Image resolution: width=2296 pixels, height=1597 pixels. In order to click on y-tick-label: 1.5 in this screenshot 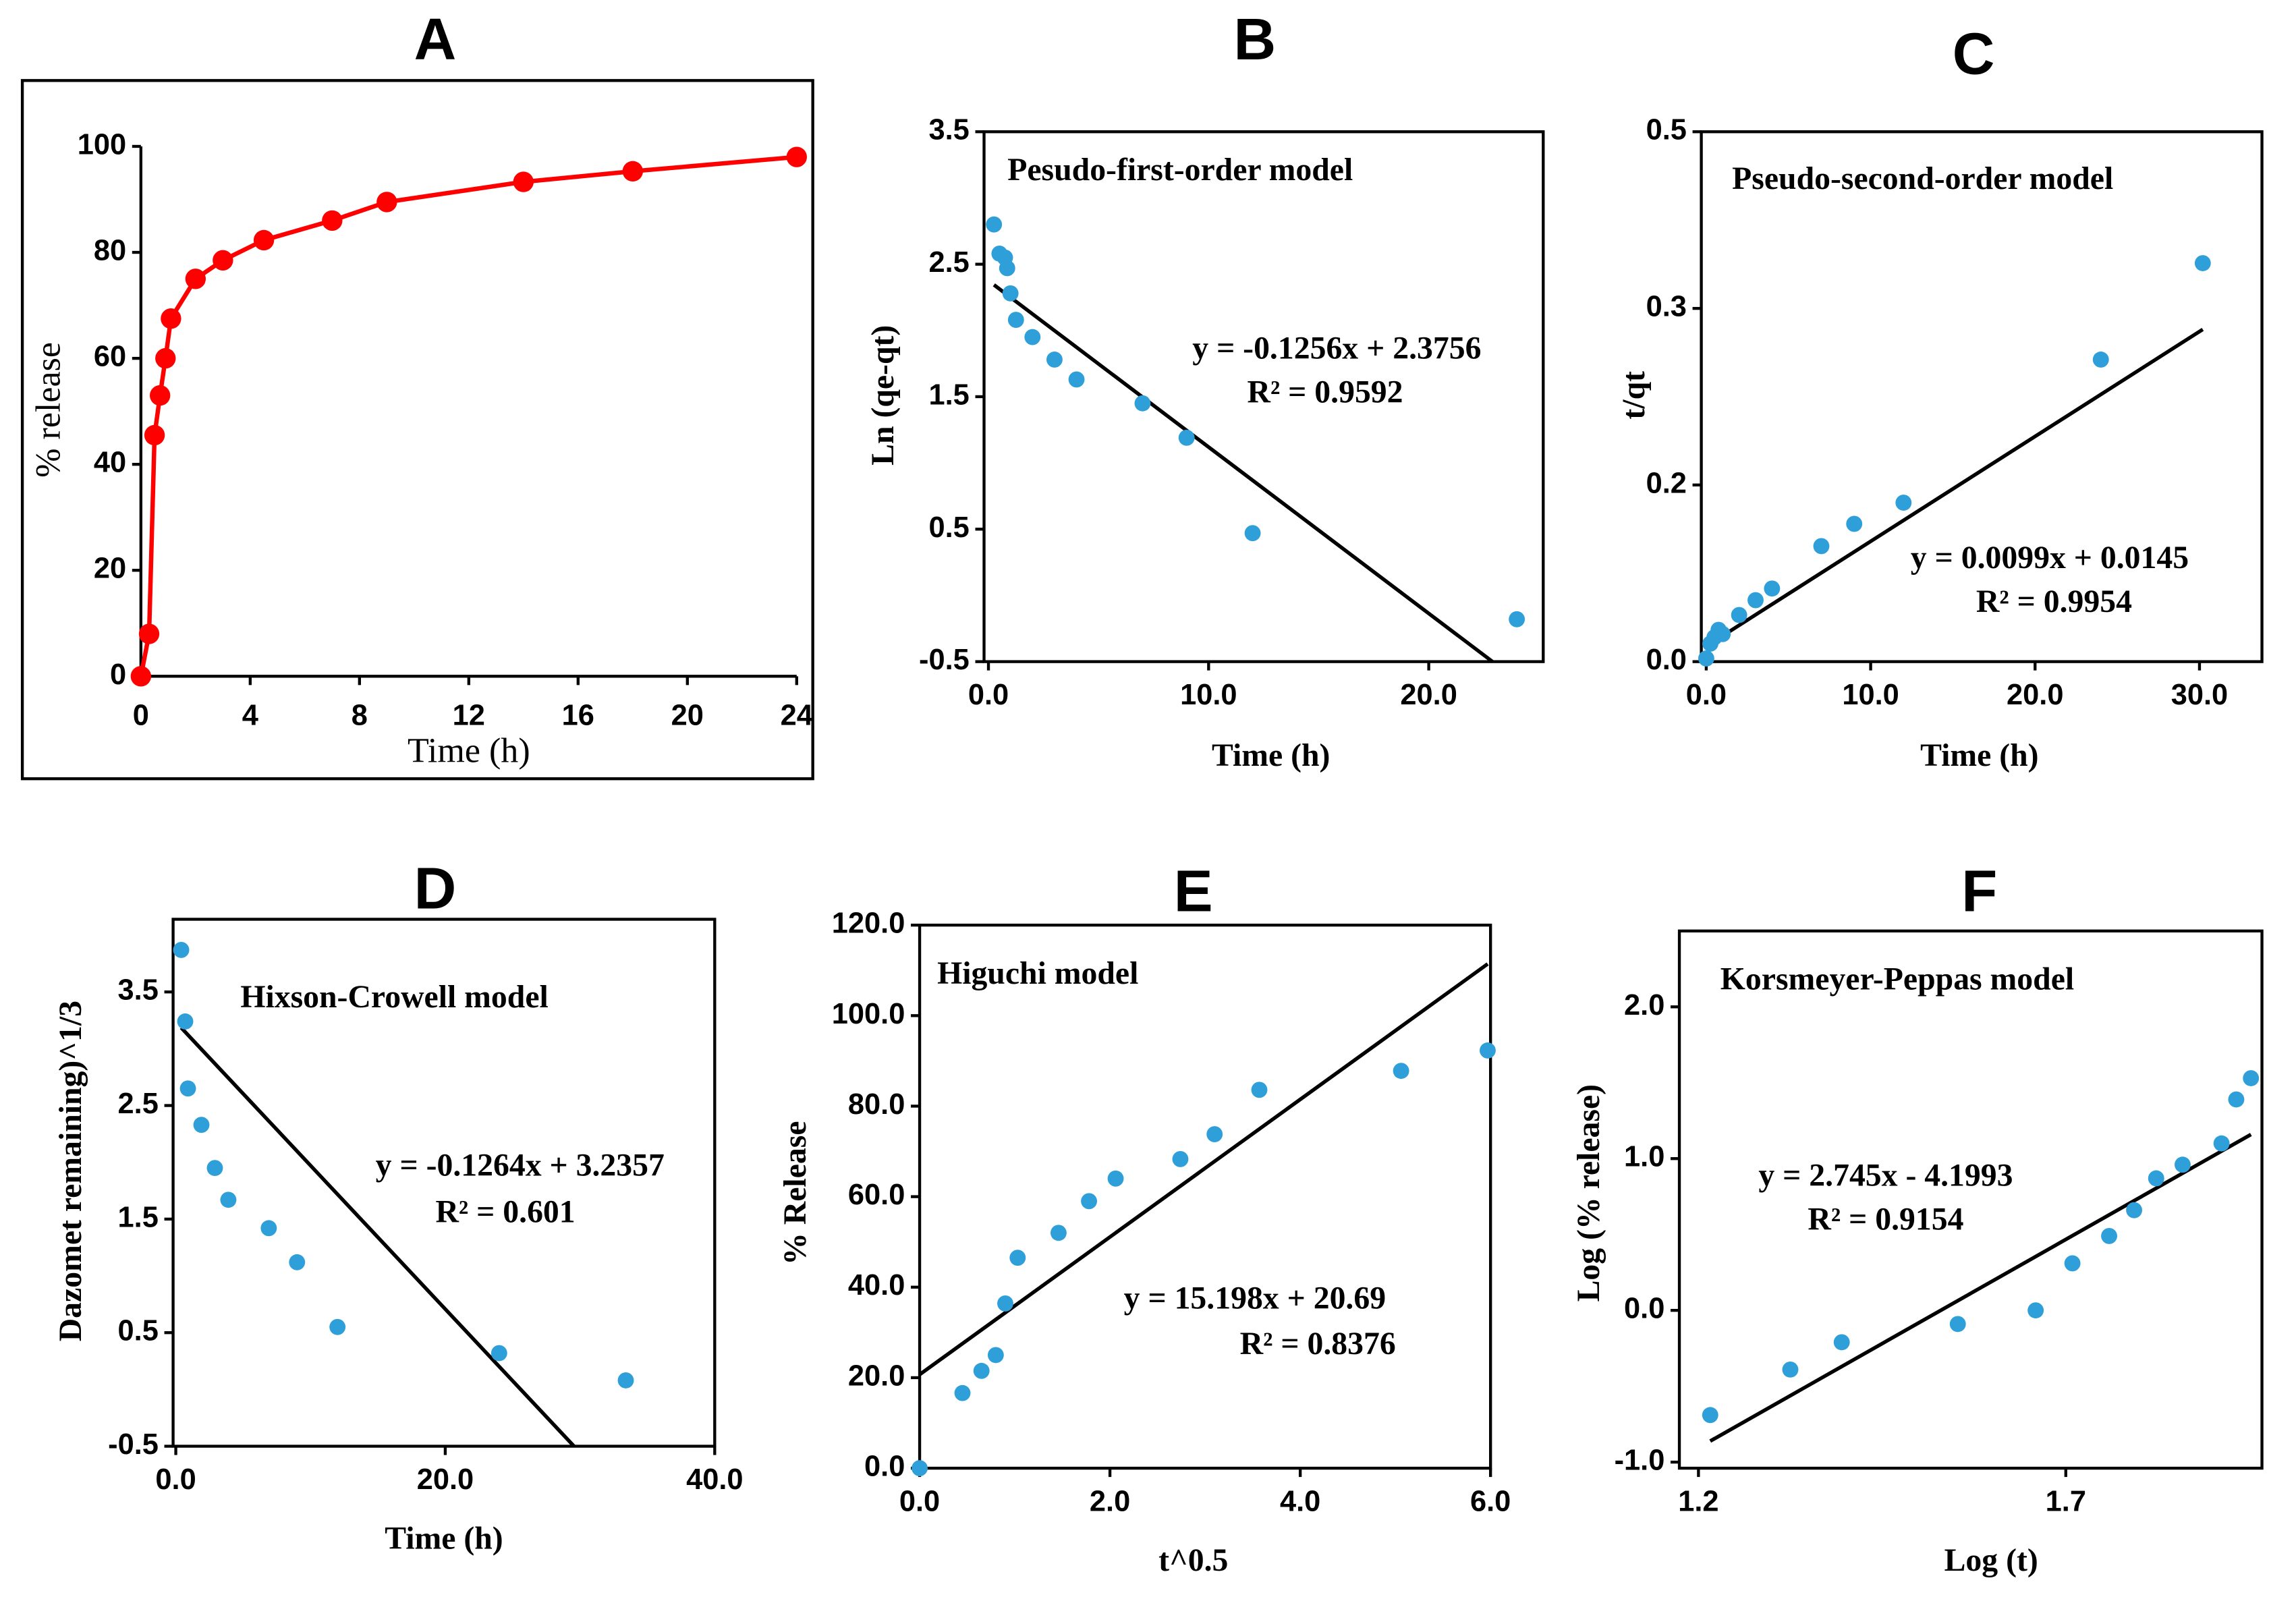, I will do `click(138, 1217)`.